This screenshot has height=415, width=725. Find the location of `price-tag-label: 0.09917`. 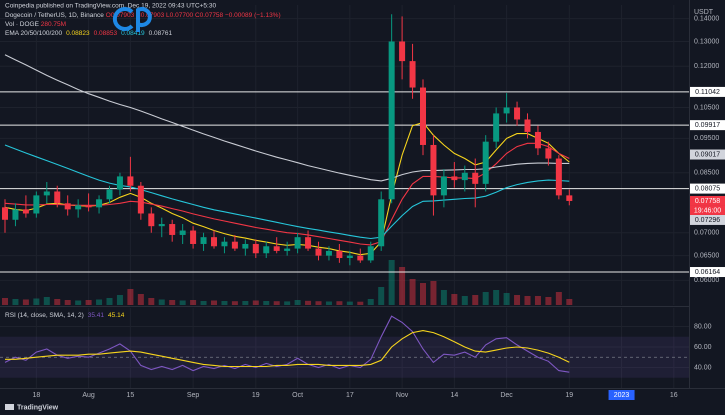

price-tag-label: 0.09917 is located at coordinates (707, 125).